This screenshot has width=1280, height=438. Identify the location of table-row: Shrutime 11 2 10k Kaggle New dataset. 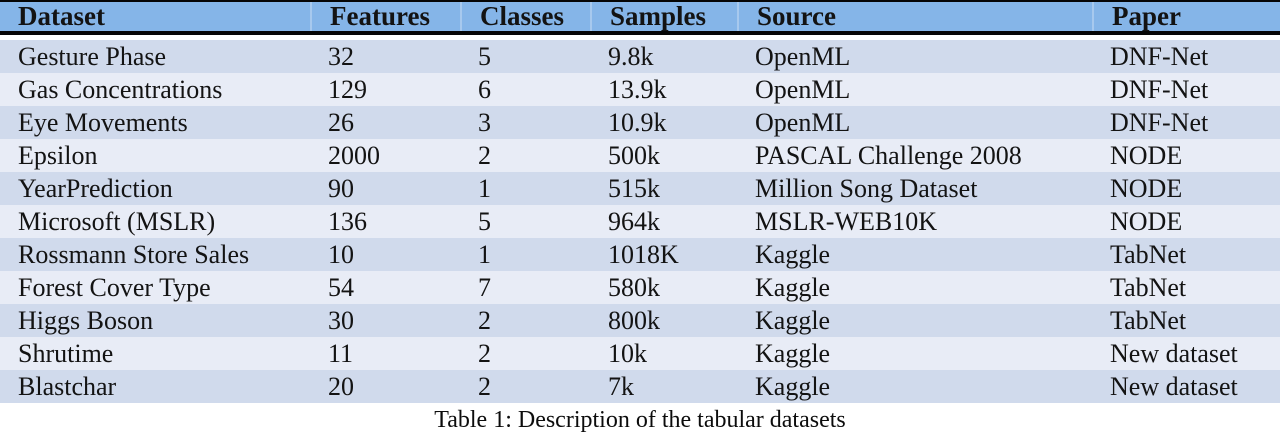
(640, 353).